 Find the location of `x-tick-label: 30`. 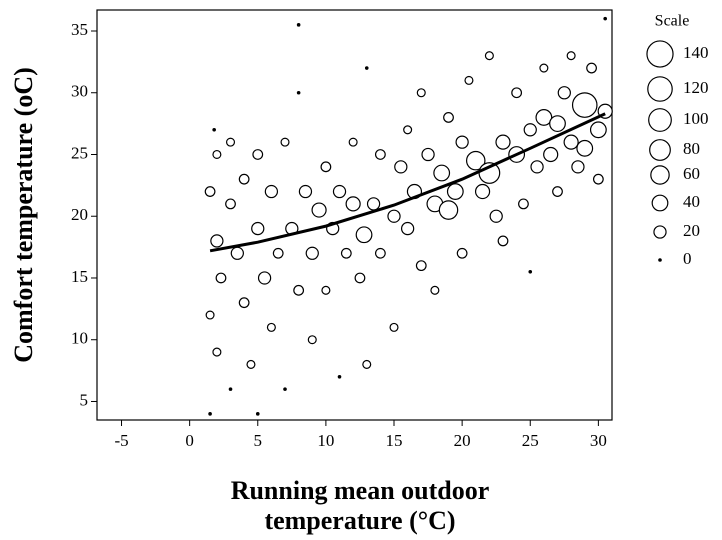

x-tick-label: 30 is located at coordinates (598, 440).